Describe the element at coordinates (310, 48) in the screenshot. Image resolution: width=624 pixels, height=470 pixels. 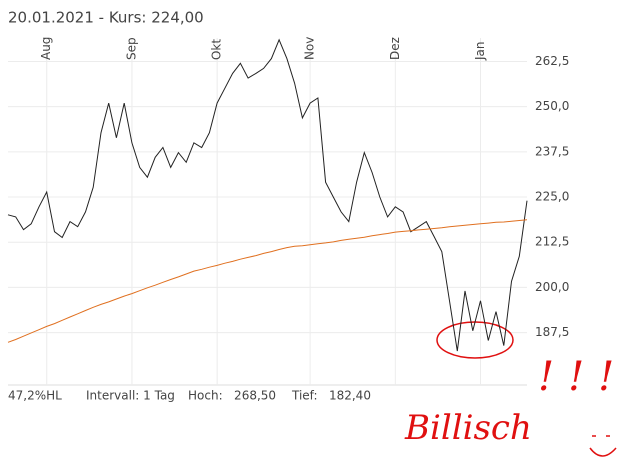
I see `x-tick-label: Nov` at that location.